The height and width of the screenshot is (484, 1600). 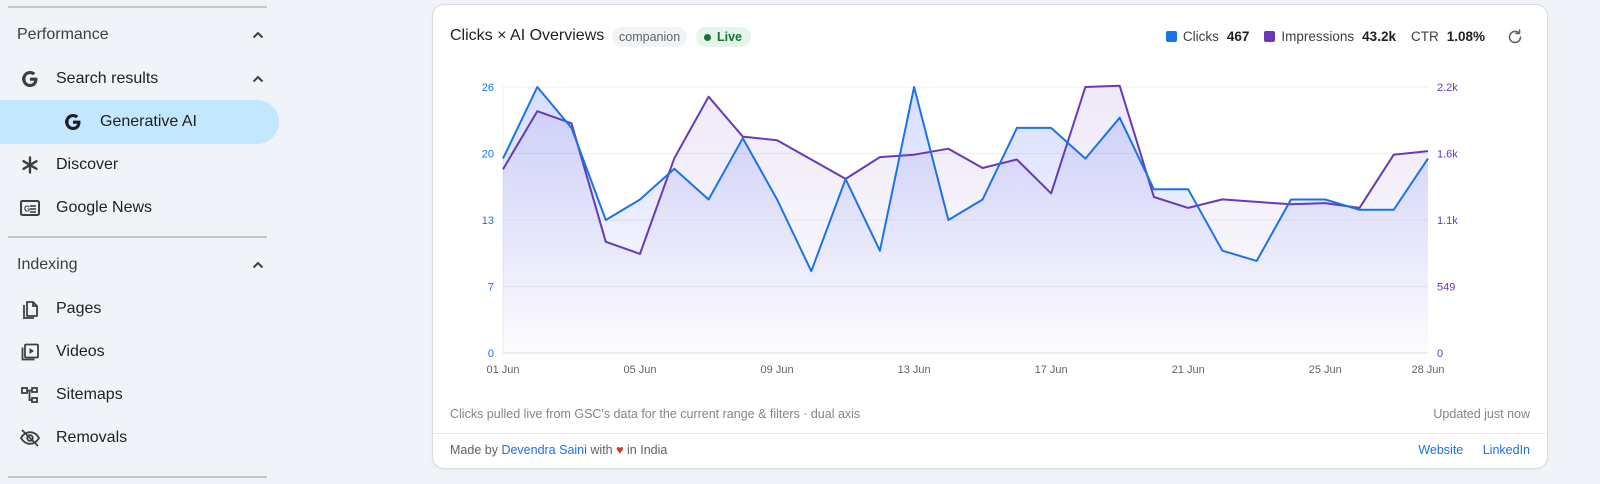 What do you see at coordinates (1447, 88) in the screenshot?
I see `y-right-tick-label: 2.2k` at bounding box center [1447, 88].